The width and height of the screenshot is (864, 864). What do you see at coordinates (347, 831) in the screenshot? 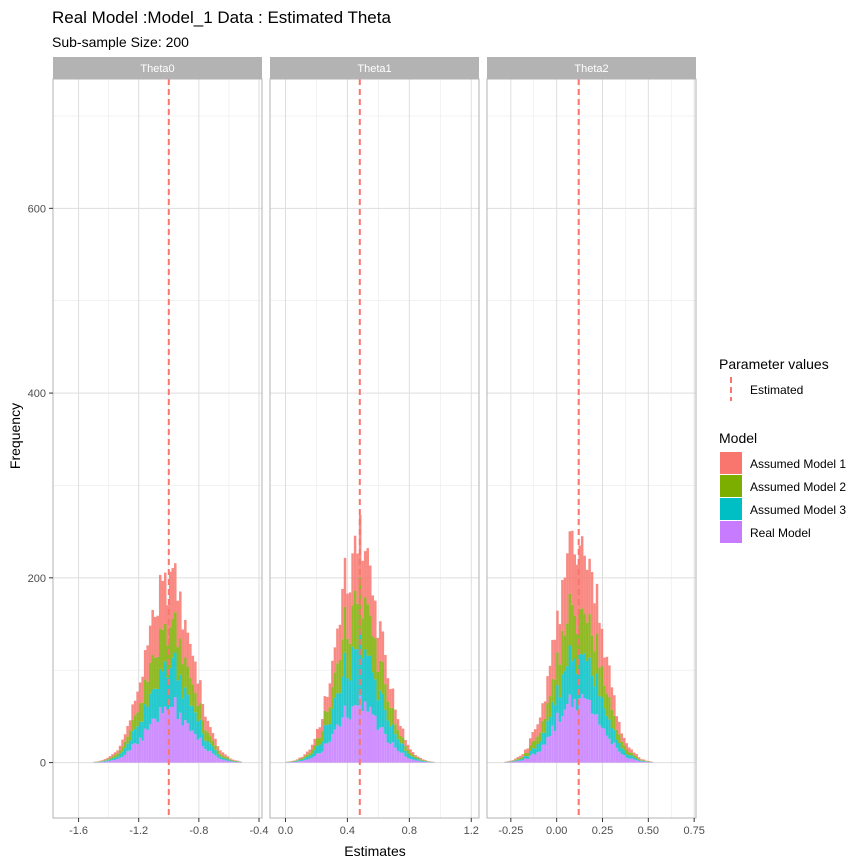
I see `x-tick-label: 0.4` at bounding box center [347, 831].